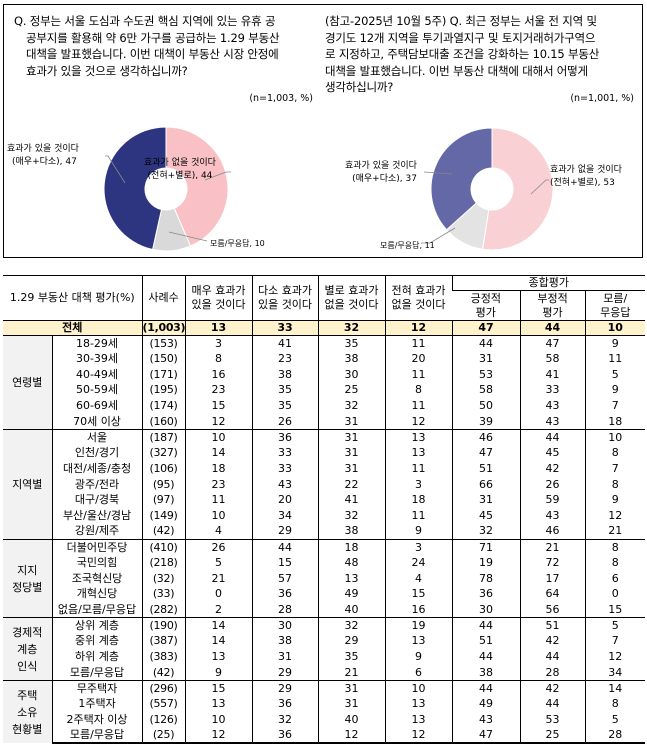  What do you see at coordinates (418, 625) in the screenshot?
I see `cell: 19` at bounding box center [418, 625].